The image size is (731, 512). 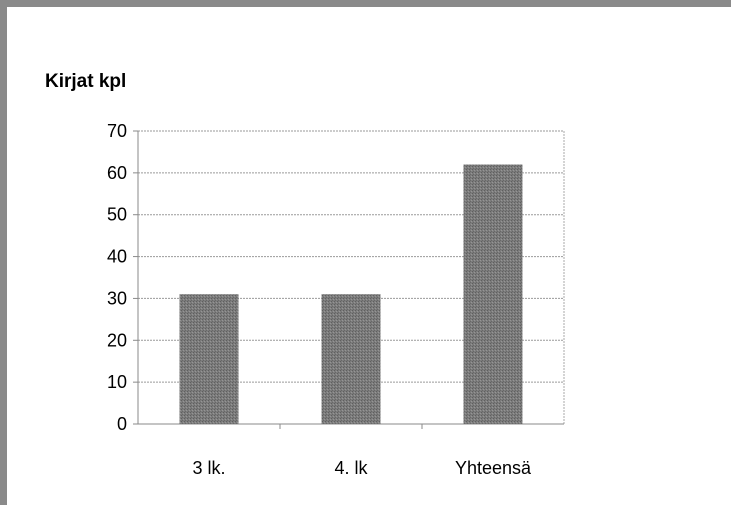 I want to click on chart-title: Kirjat kpl, so click(x=86, y=81).